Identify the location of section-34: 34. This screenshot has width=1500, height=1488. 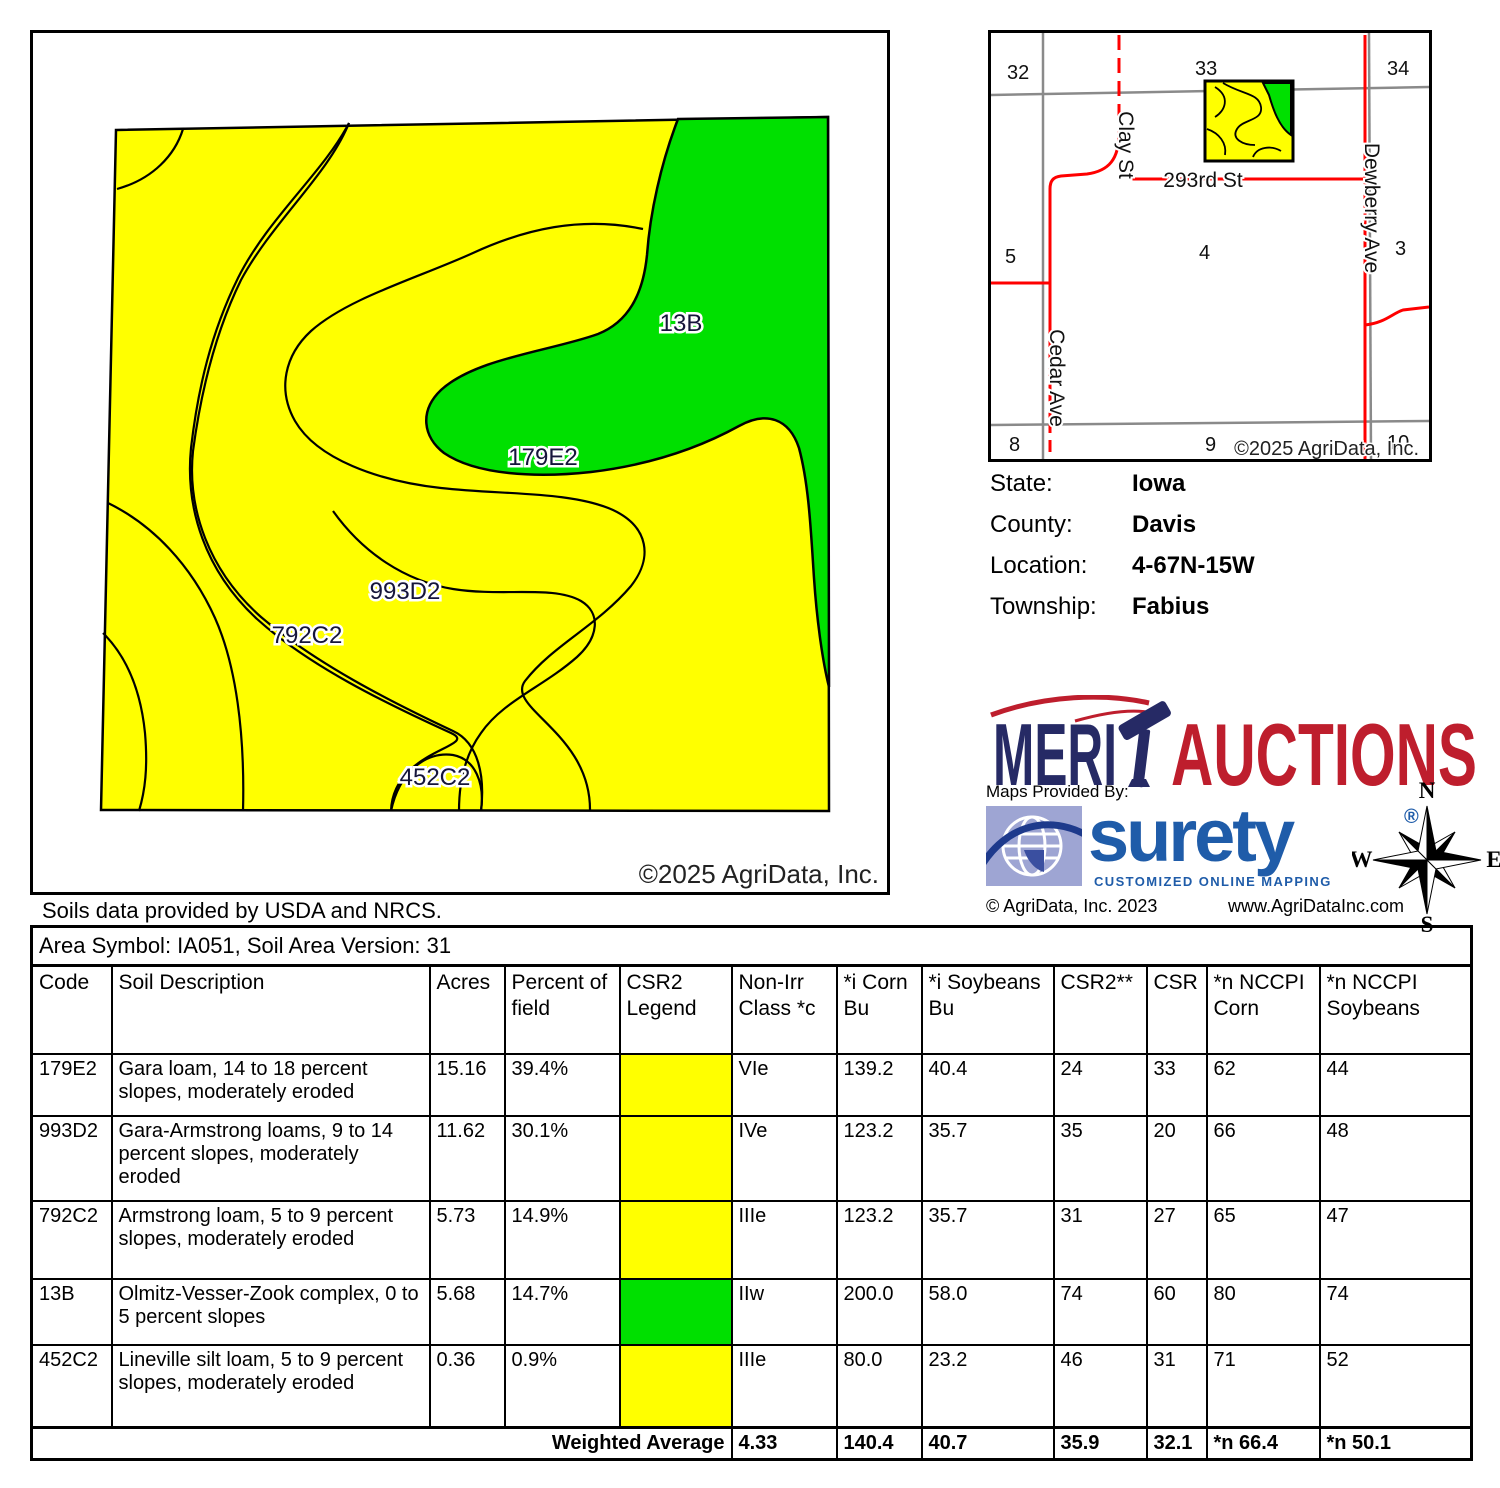
(1398, 69).